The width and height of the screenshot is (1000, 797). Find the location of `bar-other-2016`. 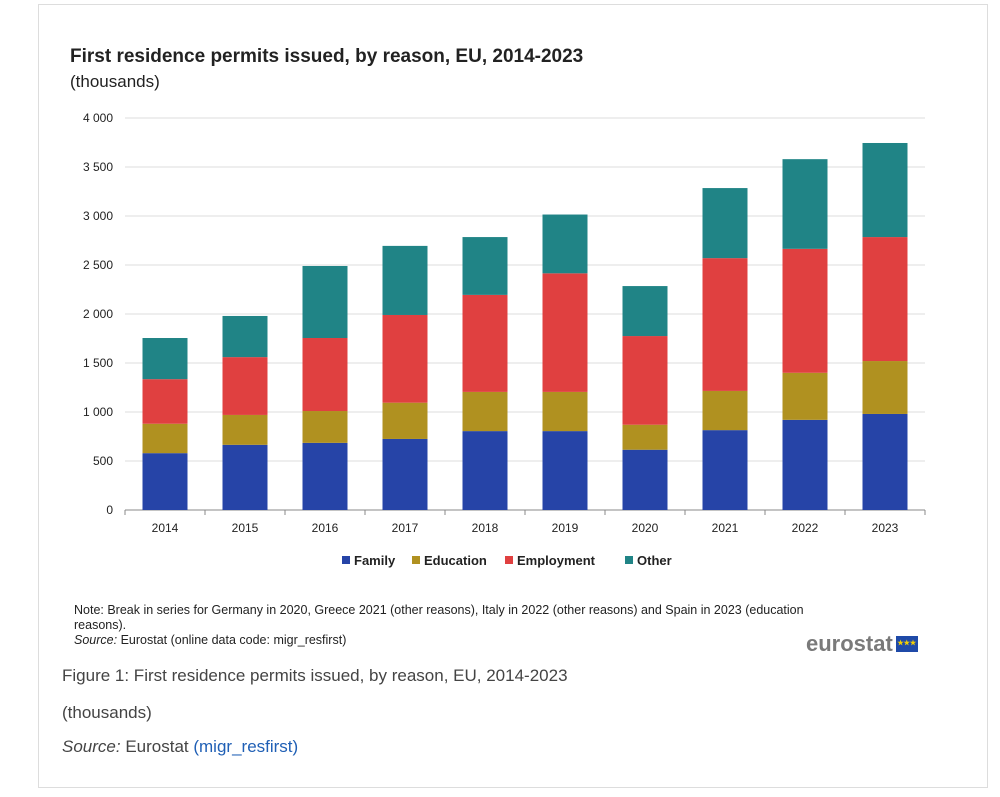

bar-other-2016 is located at coordinates (325, 302).